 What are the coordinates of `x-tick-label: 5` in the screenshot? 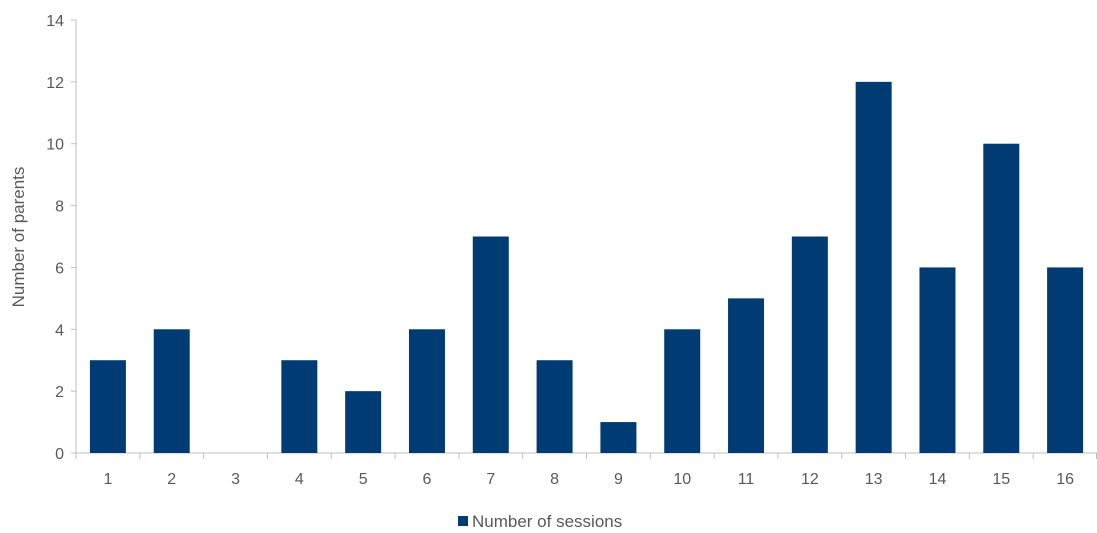 It's located at (363, 479).